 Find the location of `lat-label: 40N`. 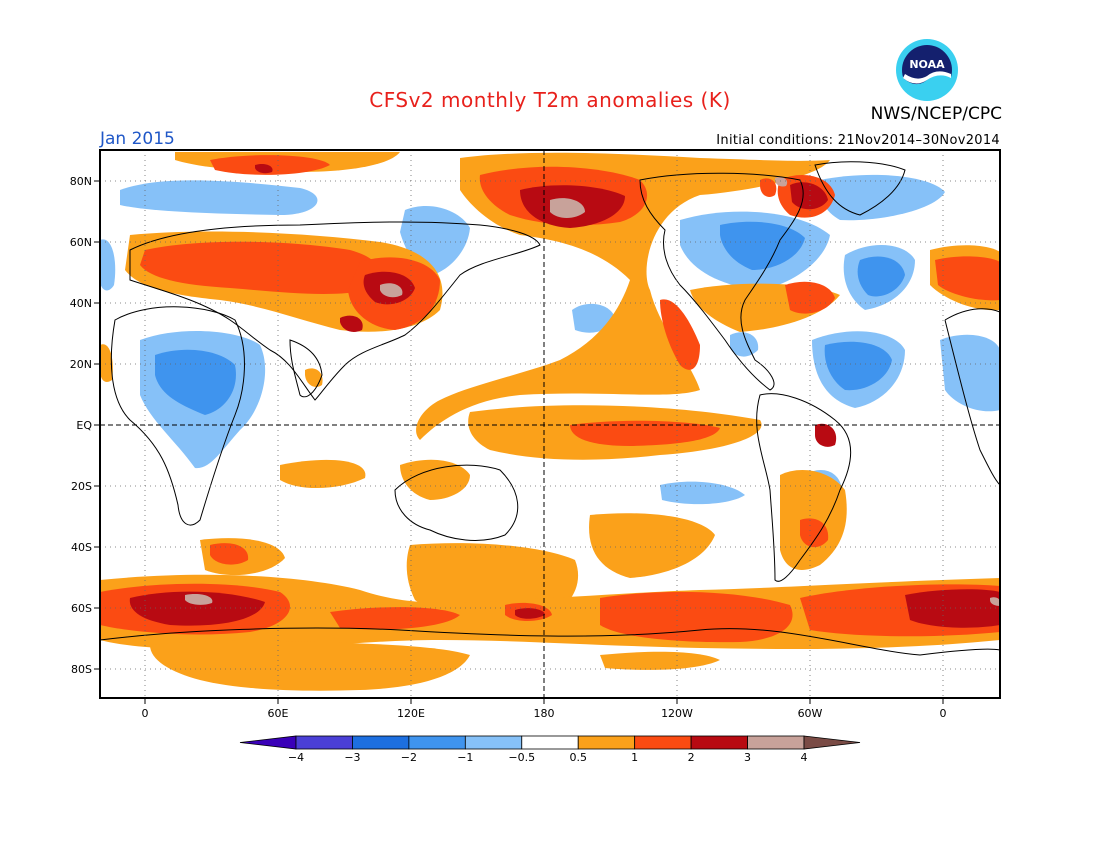

lat-label: 40N is located at coordinates (81, 303).